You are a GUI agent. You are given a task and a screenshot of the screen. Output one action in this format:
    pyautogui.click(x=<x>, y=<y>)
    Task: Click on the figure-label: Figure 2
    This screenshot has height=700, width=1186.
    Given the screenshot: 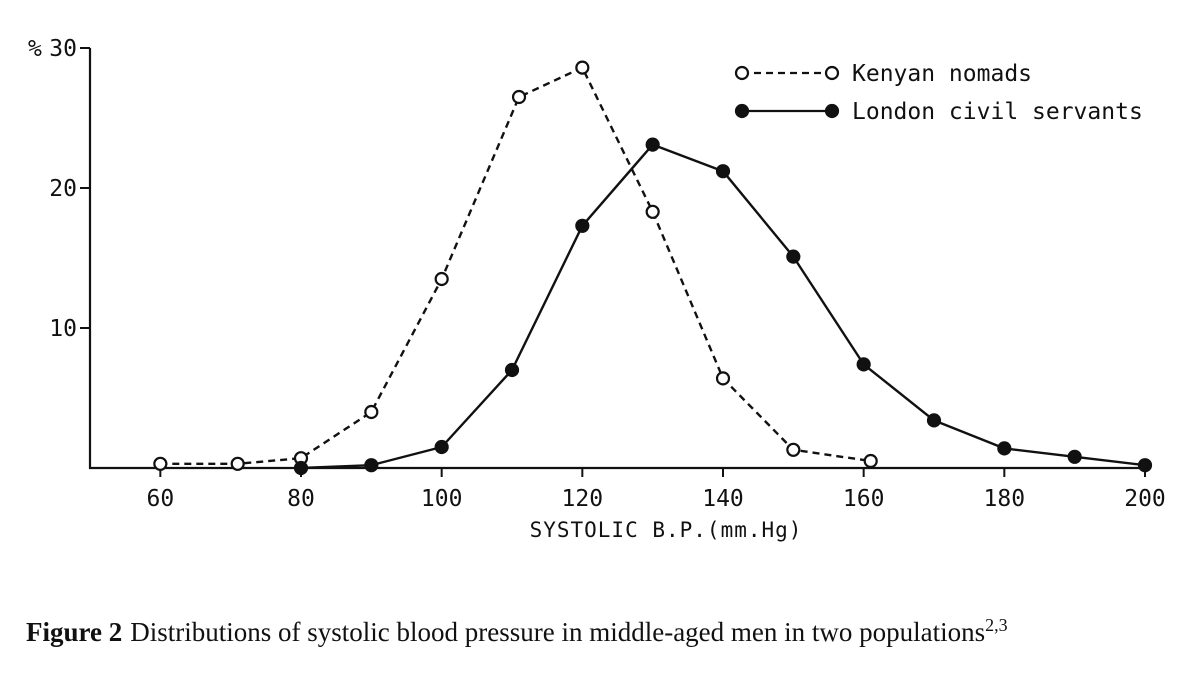 What is the action you would take?
    pyautogui.click(x=74, y=632)
    